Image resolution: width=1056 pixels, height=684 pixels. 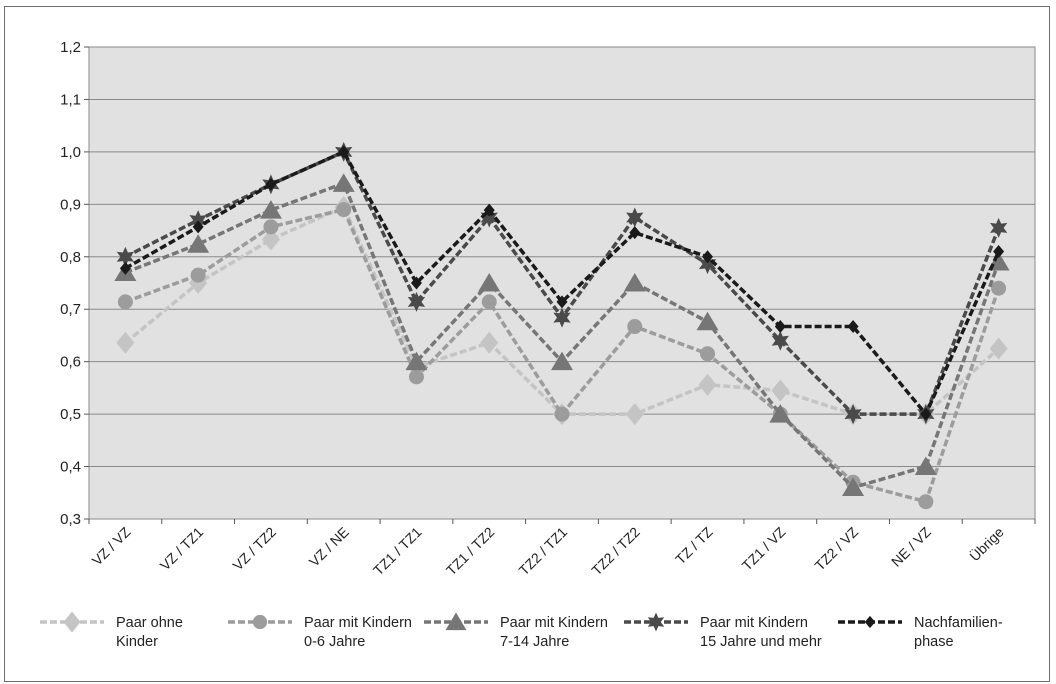 What do you see at coordinates (329, 547) in the screenshot?
I see `x-tick-label: VZ / NE` at bounding box center [329, 547].